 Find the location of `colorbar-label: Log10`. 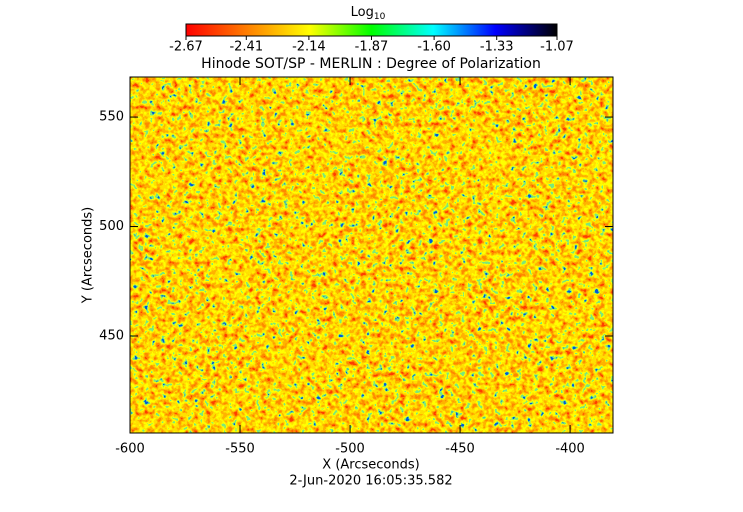

colorbar-label: Log10 is located at coordinates (368, 13).